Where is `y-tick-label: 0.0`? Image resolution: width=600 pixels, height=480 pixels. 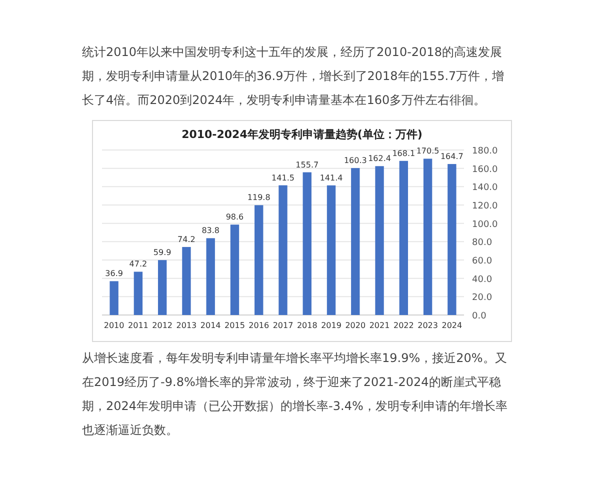
y-tick-label: 0.0 is located at coordinates (479, 317).